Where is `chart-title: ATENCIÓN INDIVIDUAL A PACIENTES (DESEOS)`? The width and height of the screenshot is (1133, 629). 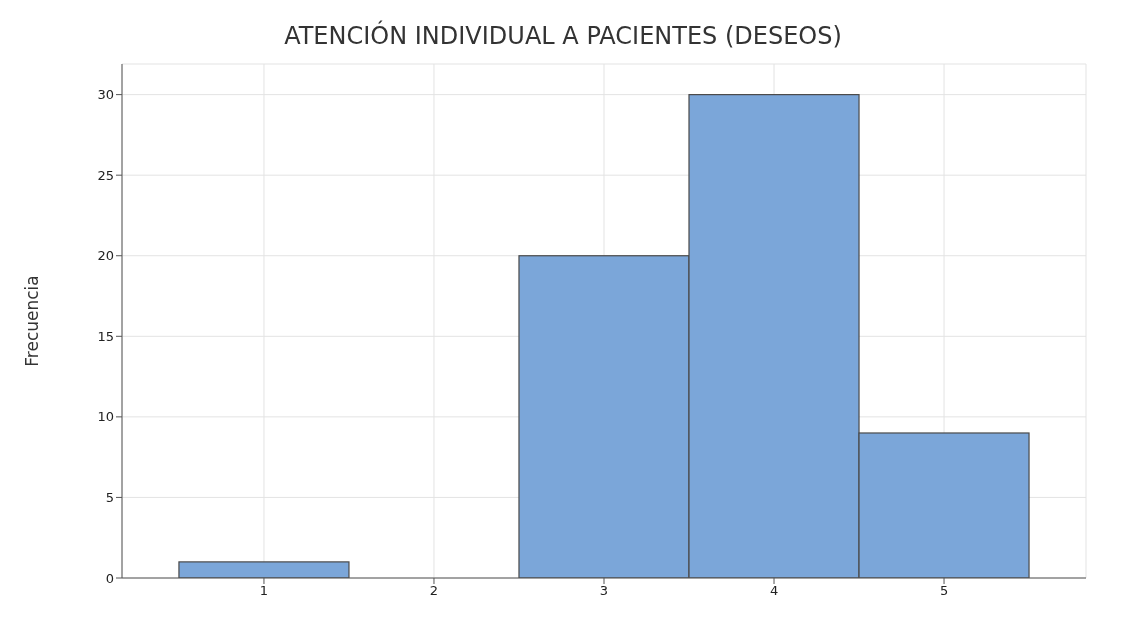 chart-title: ATENCIÓN INDIVIDUAL A PACIENTES (DESEOS) is located at coordinates (563, 35).